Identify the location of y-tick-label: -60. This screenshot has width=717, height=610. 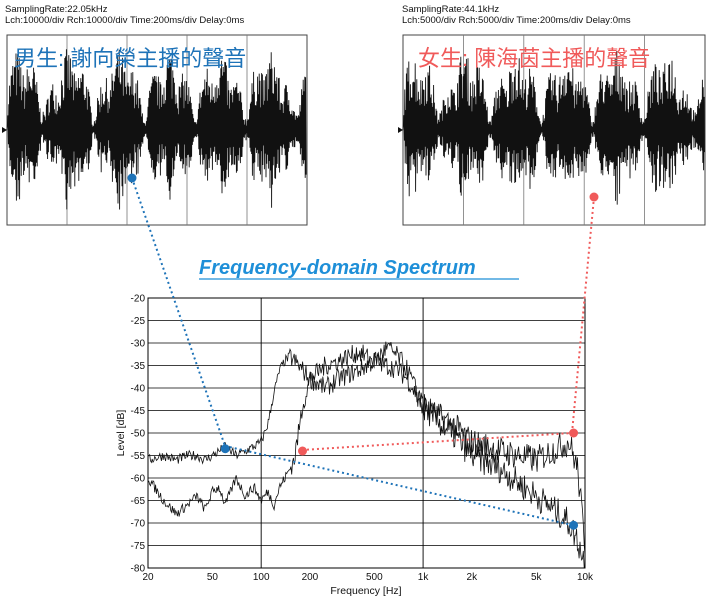
(138, 479).